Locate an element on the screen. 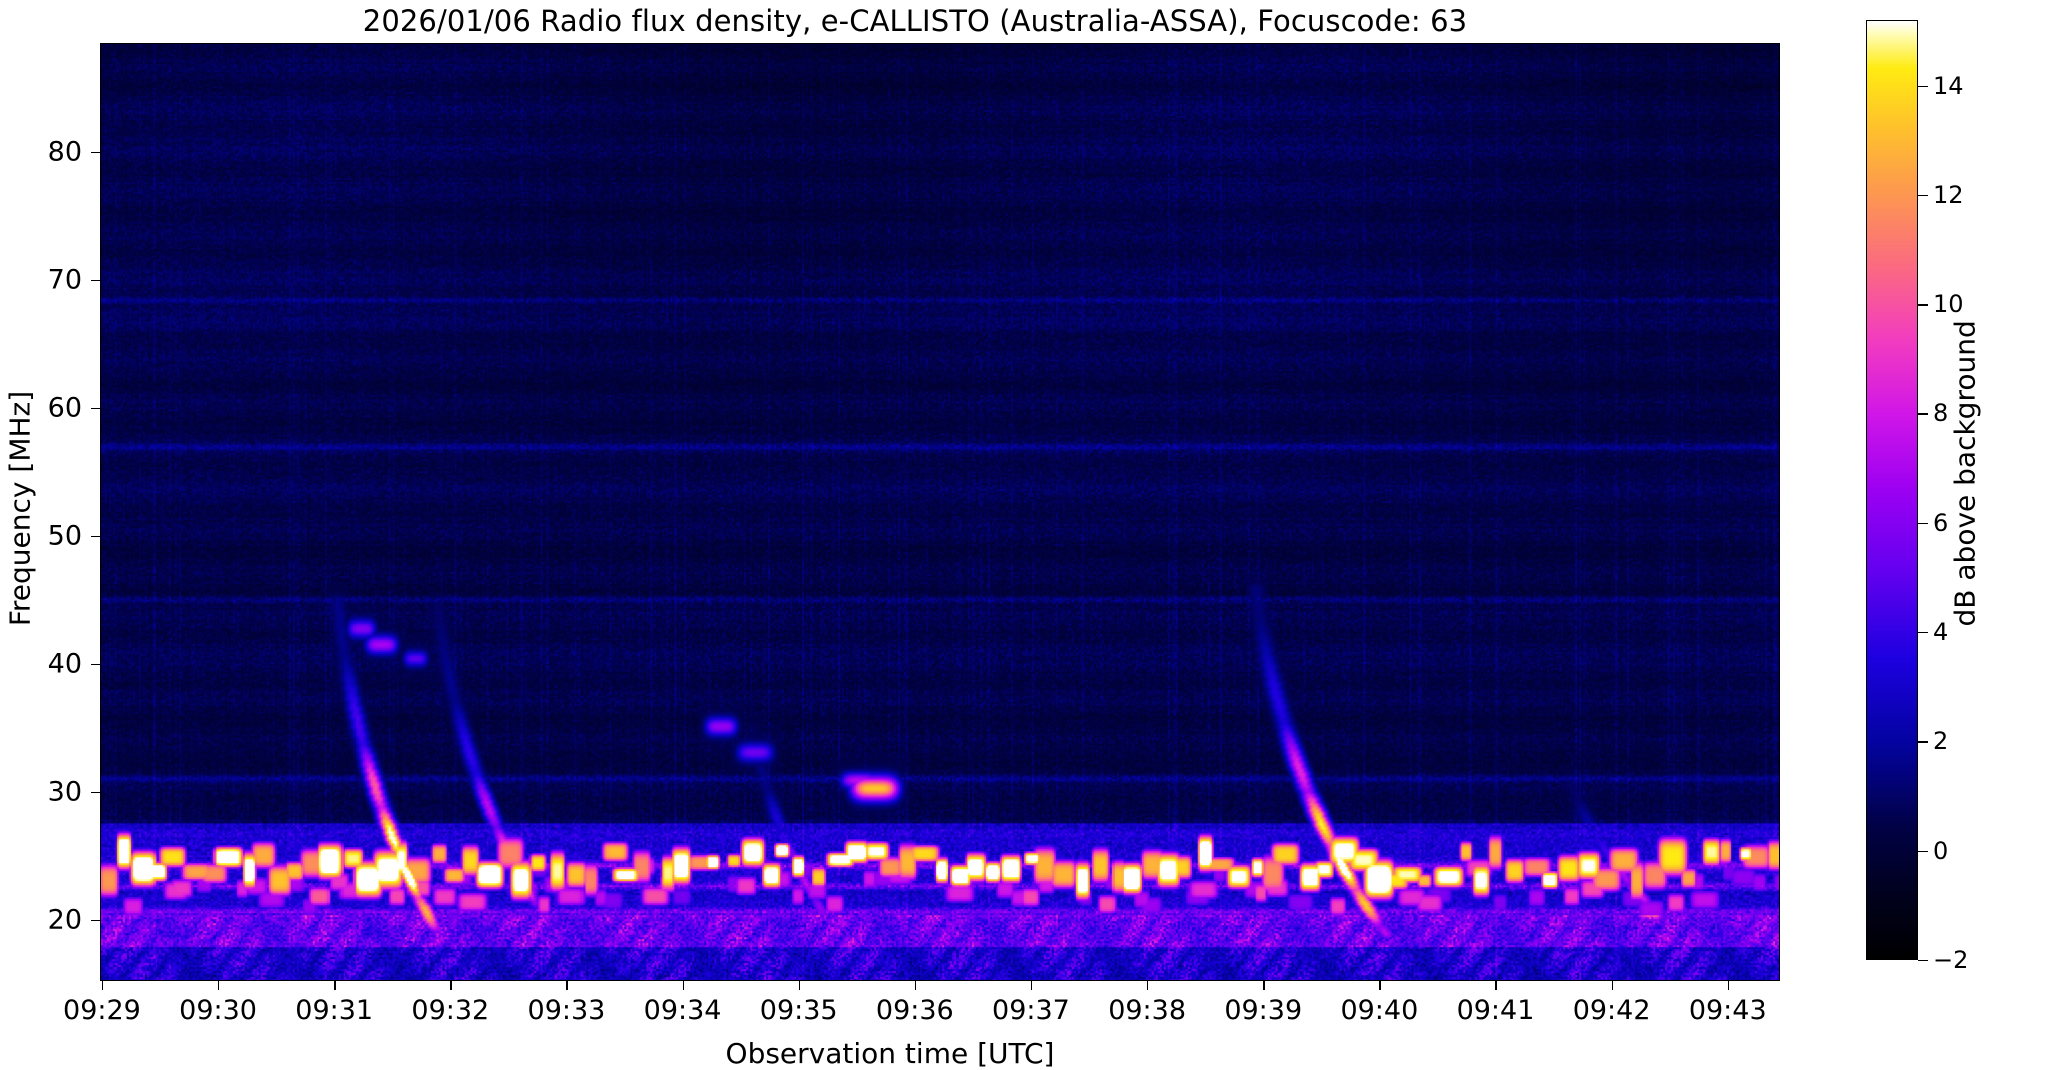 The height and width of the screenshot is (1070, 2047). x-tick-label: 09:41 is located at coordinates (1495, 1010).